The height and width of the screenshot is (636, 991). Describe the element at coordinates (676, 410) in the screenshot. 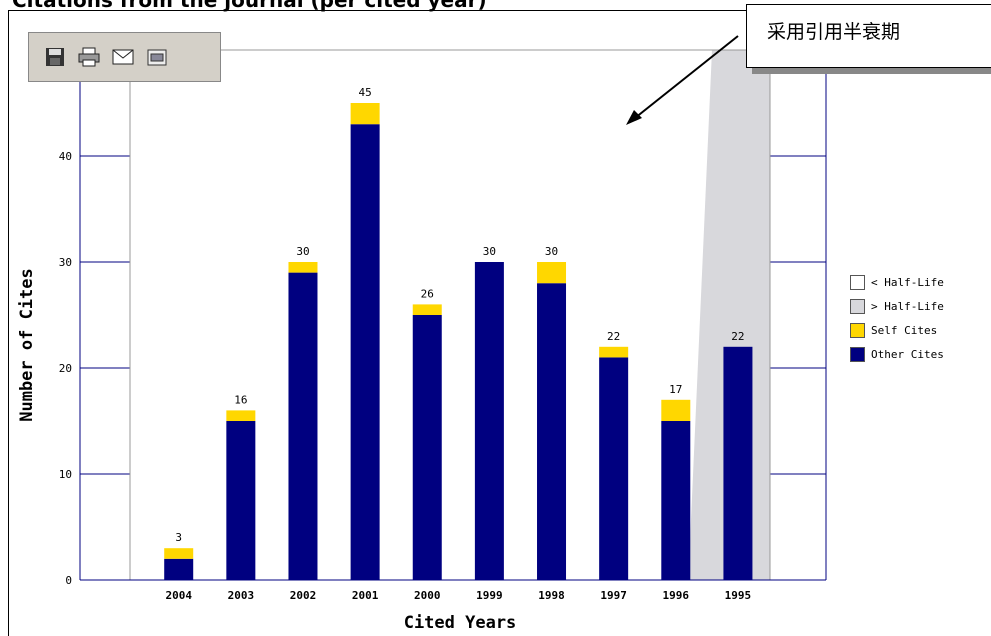

I see `bar-self-cites-1996` at that location.